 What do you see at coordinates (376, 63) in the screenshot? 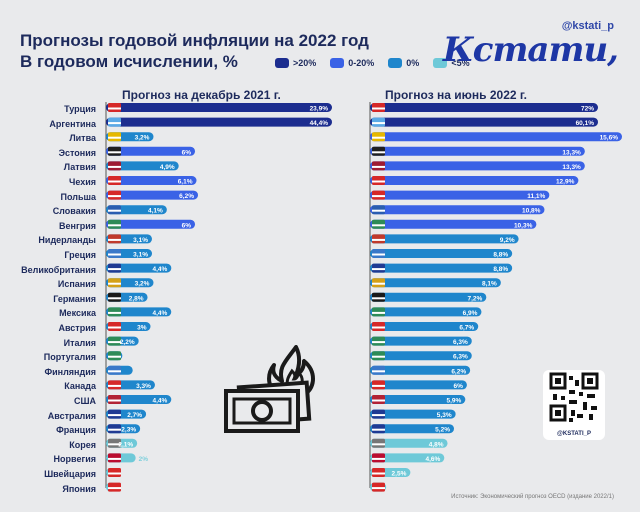
I see `legend: >20% 0-20% 0% <5%` at bounding box center [376, 63].